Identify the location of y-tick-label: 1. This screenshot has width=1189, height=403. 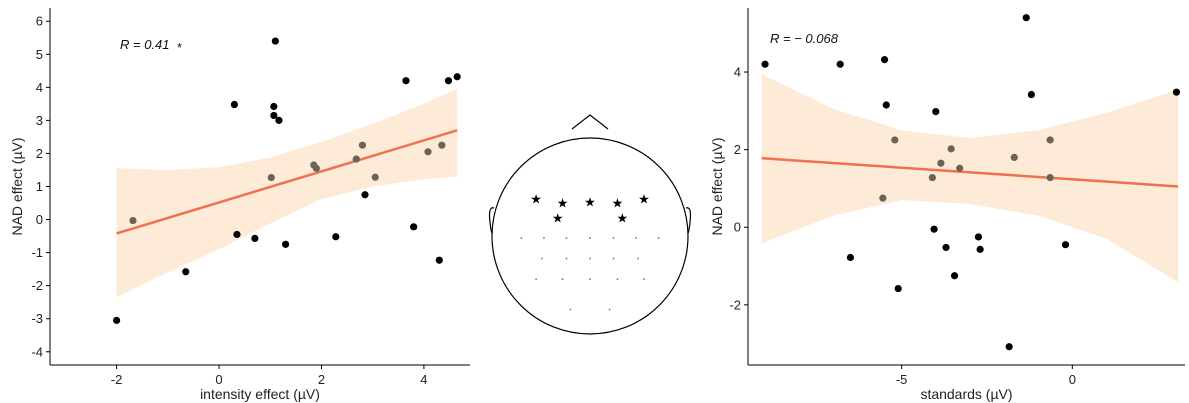
(39, 186).